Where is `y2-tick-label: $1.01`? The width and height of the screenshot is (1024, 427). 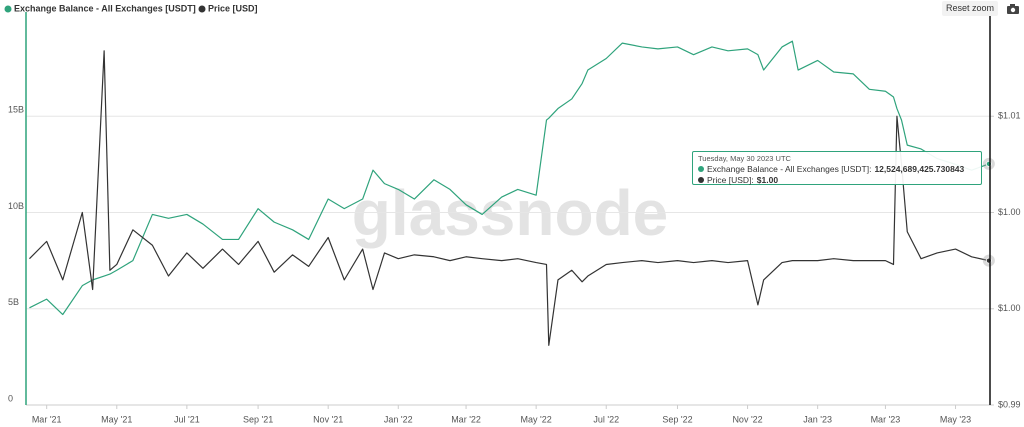
y2-tick-label: $1.01 is located at coordinates (1009, 116).